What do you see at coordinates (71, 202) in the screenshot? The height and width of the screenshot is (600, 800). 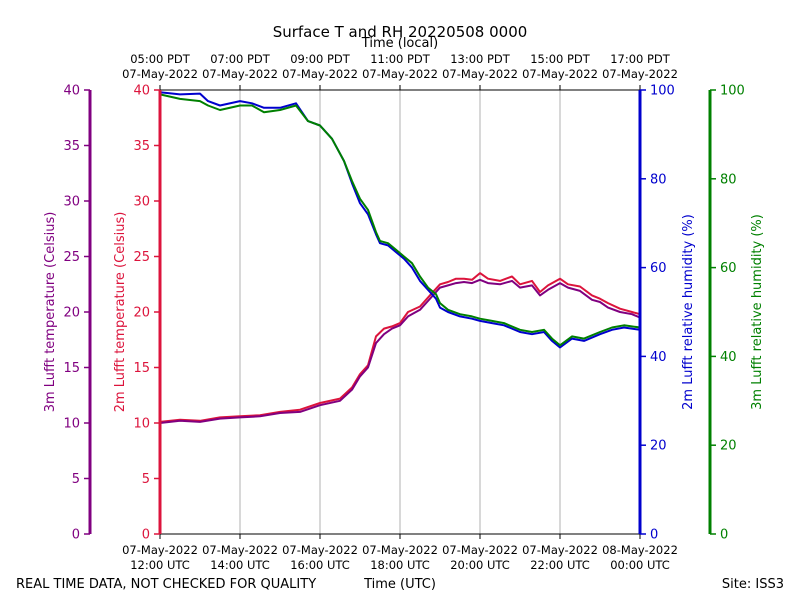 I see `y-tick-label-temp3m-6: 30` at bounding box center [71, 202].